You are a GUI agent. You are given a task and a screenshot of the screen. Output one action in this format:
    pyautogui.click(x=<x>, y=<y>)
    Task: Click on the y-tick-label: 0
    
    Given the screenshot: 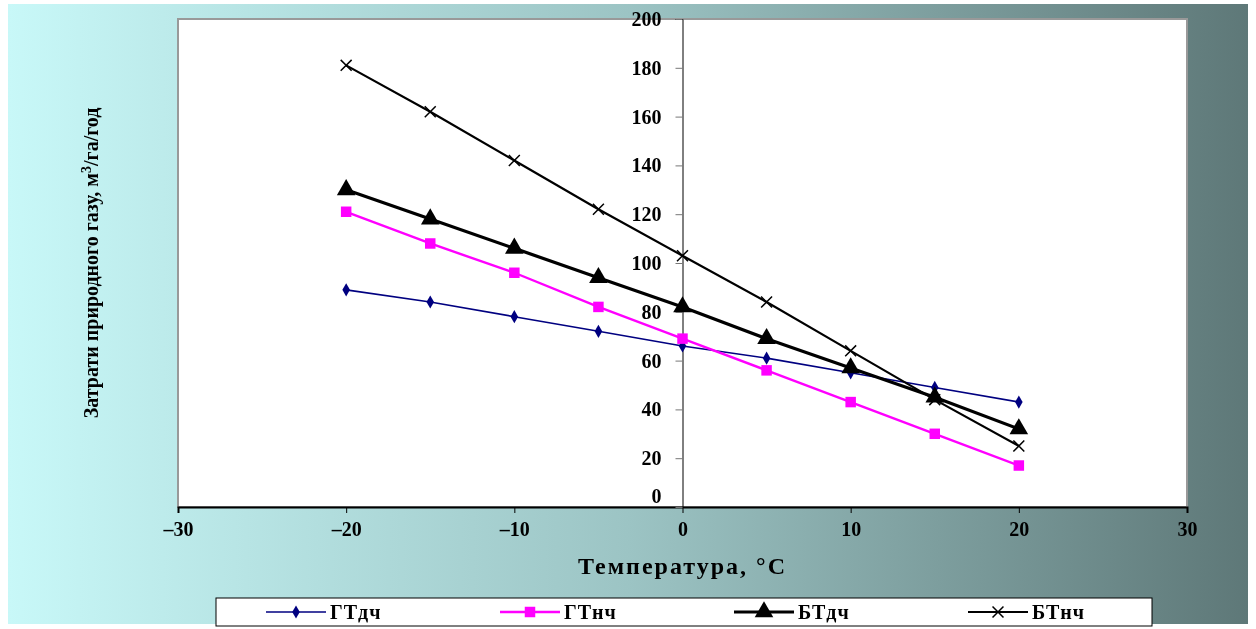 What is the action you would take?
    pyautogui.click(x=656, y=495)
    